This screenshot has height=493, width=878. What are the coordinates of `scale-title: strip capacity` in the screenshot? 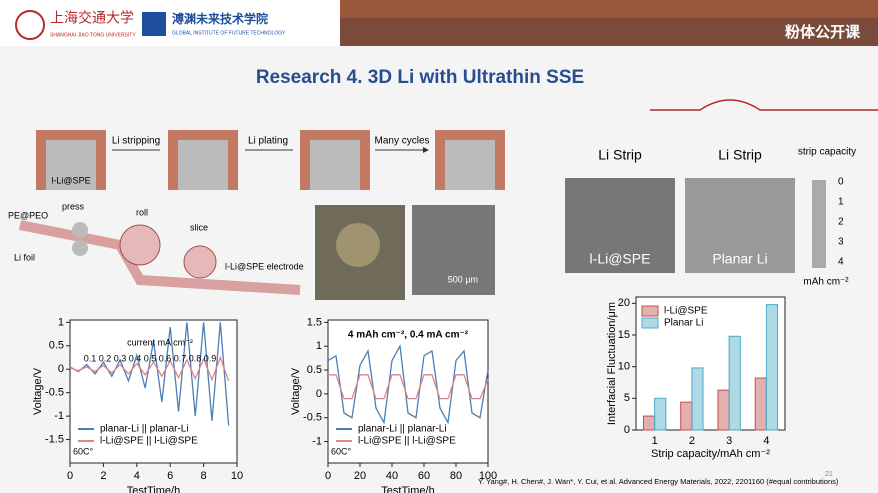 It's located at (827, 152).